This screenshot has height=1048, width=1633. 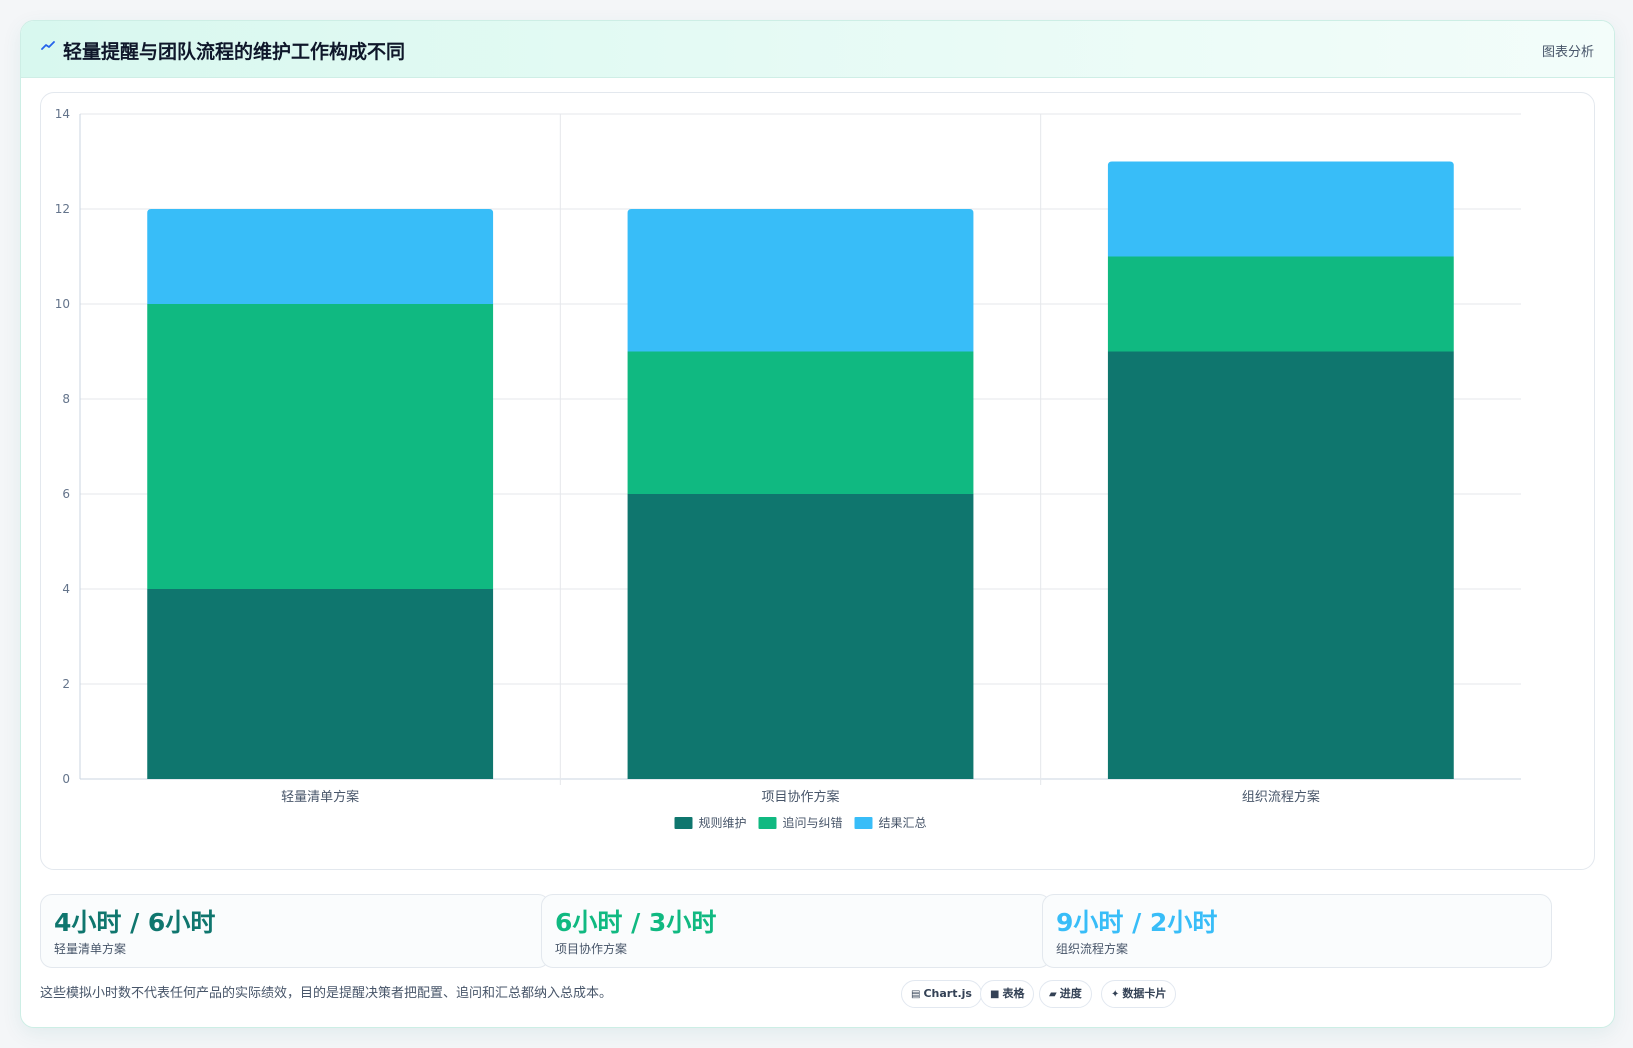 What do you see at coordinates (947, 993) in the screenshot?
I see `chip-label: Chart.js` at bounding box center [947, 993].